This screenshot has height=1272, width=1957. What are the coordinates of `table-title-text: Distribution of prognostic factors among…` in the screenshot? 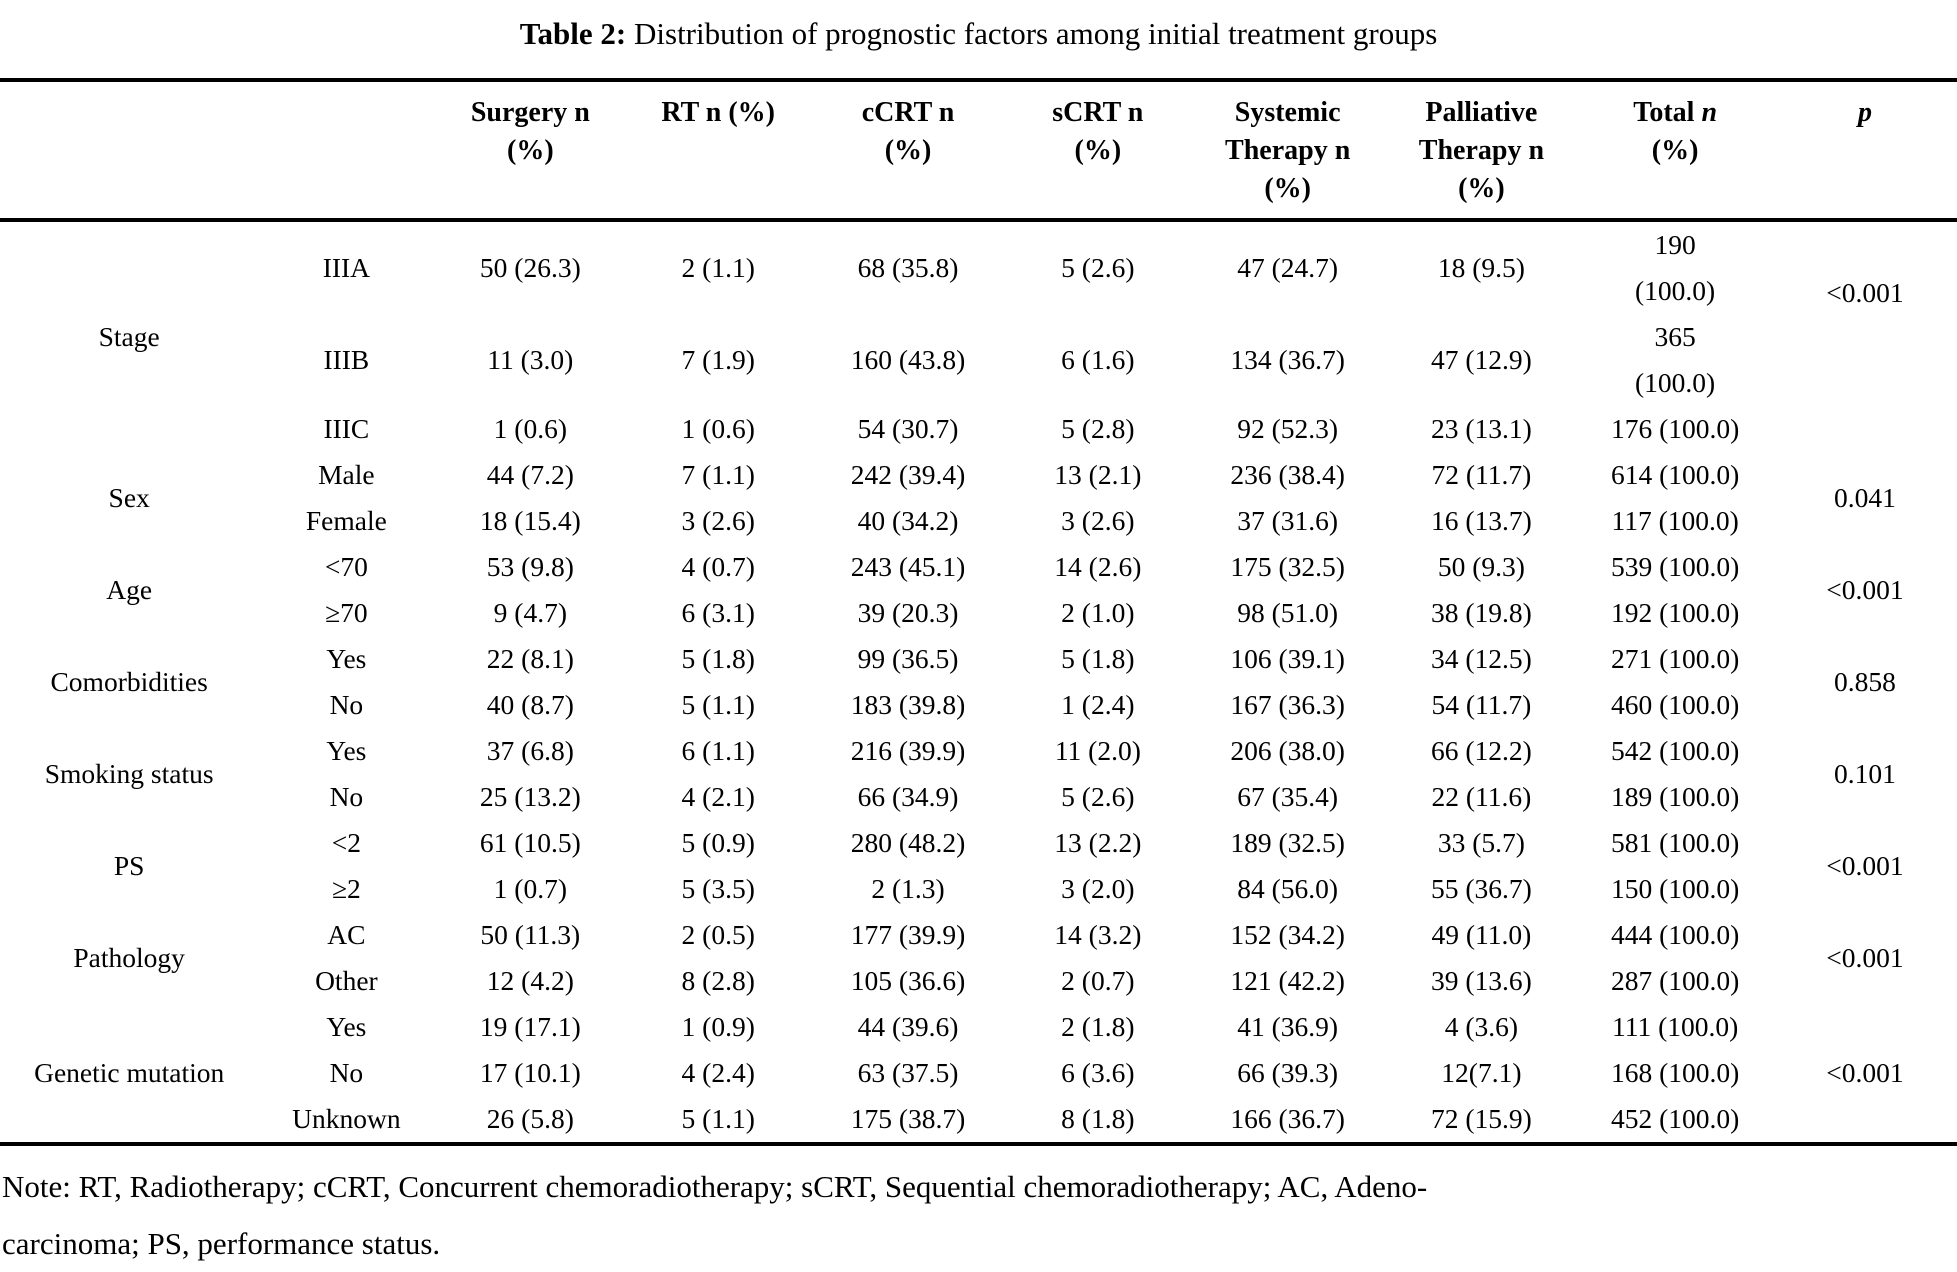 It's located at (1036, 33).